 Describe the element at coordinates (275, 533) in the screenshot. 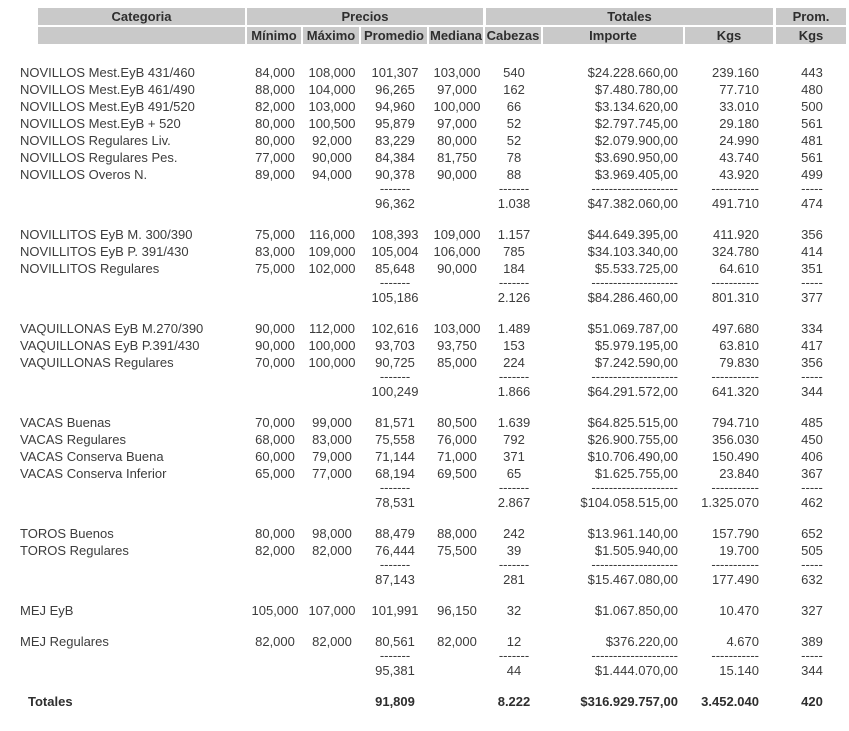

I see `cell-minimo: 80,000` at that location.